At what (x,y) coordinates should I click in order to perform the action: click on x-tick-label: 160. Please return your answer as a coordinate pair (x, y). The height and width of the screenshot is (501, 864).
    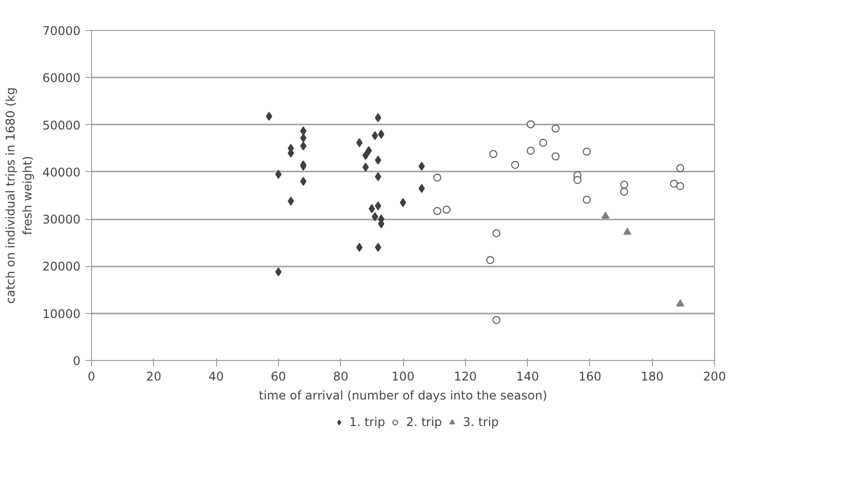
    Looking at the image, I should click on (590, 377).